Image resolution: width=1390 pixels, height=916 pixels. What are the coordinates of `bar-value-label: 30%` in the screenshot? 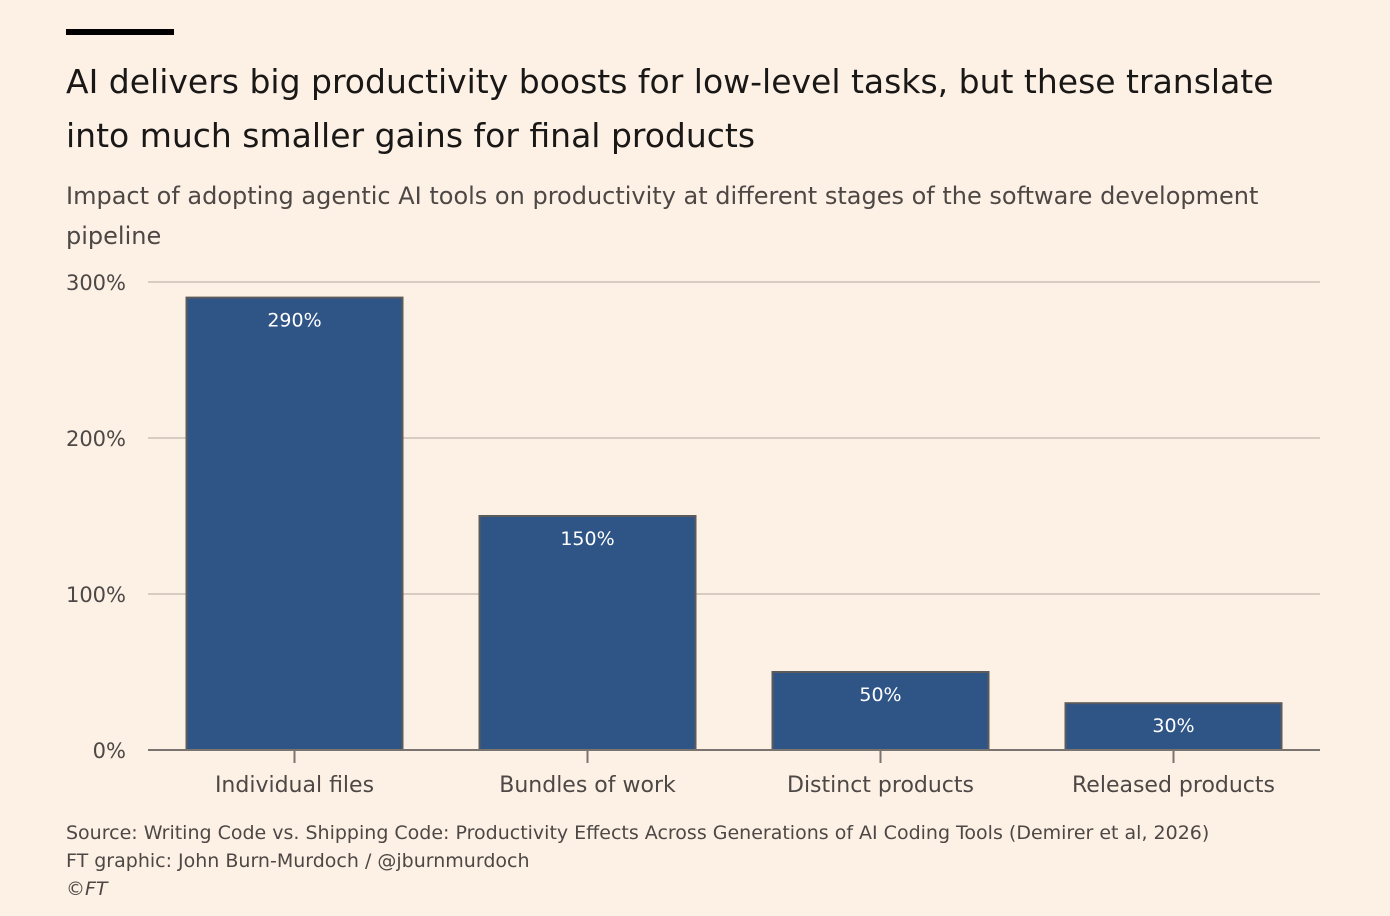 It's located at (1173, 726).